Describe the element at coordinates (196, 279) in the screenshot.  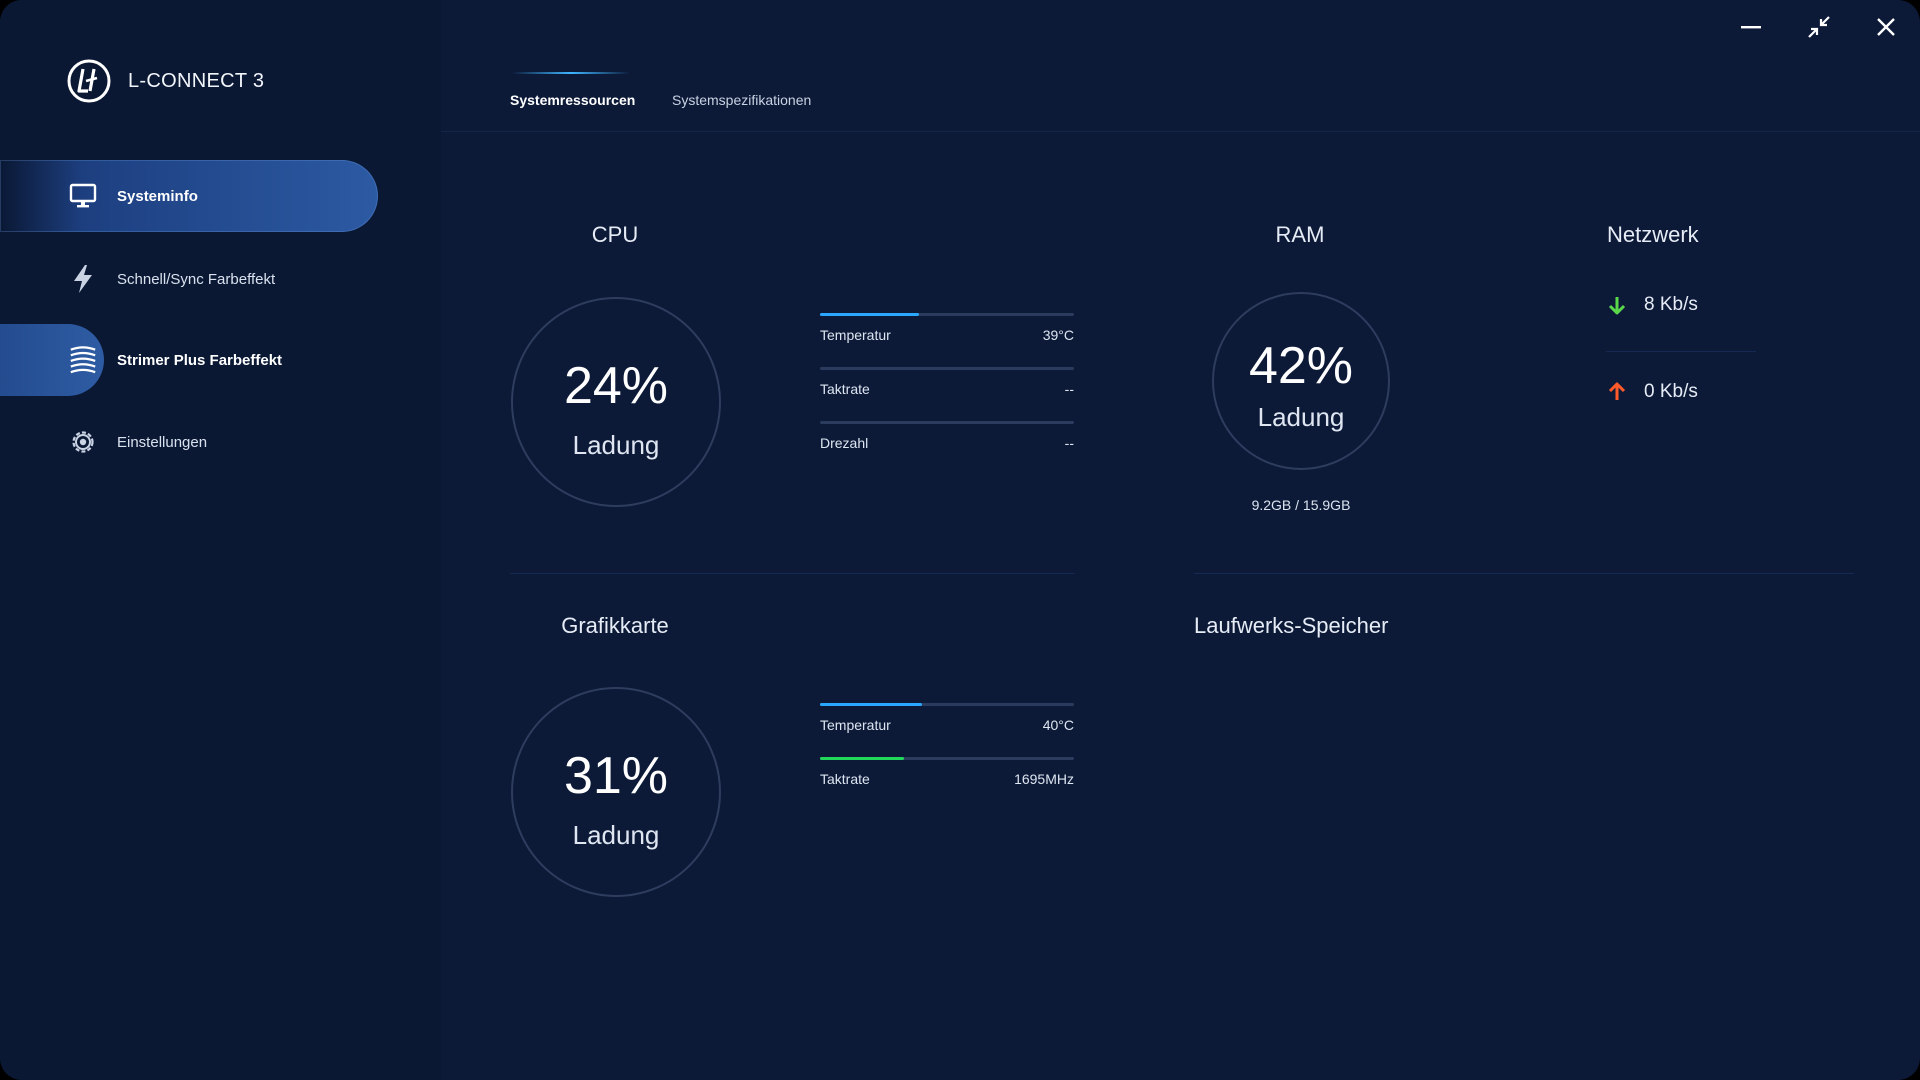
I see `sidebar-item-label: Schnell/Sync Farbeffekt` at that location.